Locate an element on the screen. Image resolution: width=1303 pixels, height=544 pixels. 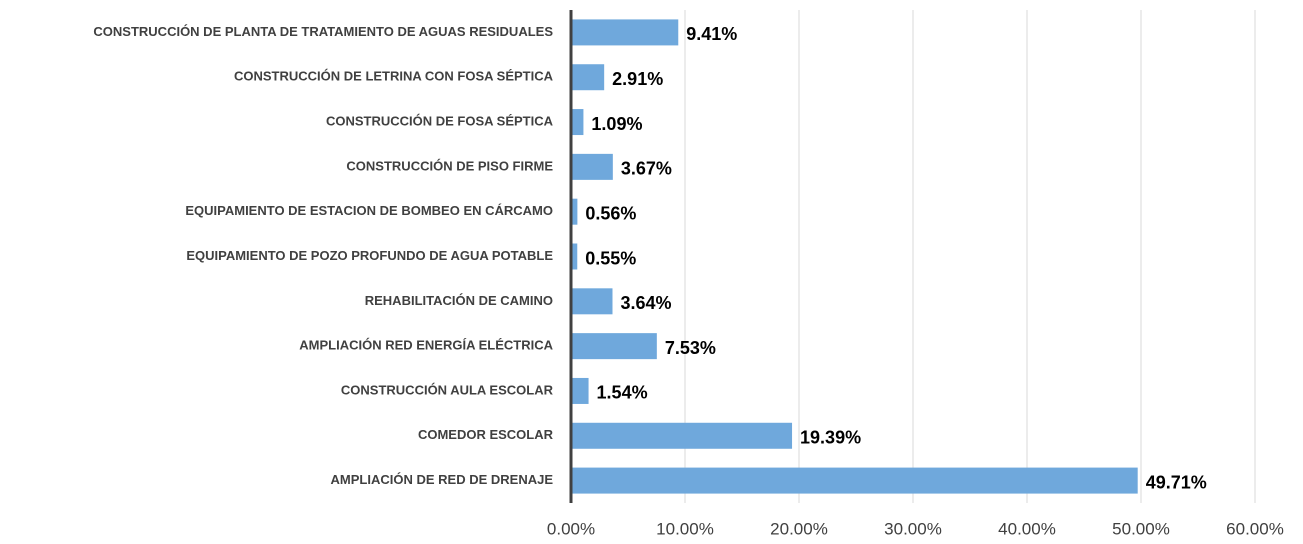
y-tick-label: CONSTRUCCIÓN DE FOSA SÉPTICA is located at coordinates (440, 120).